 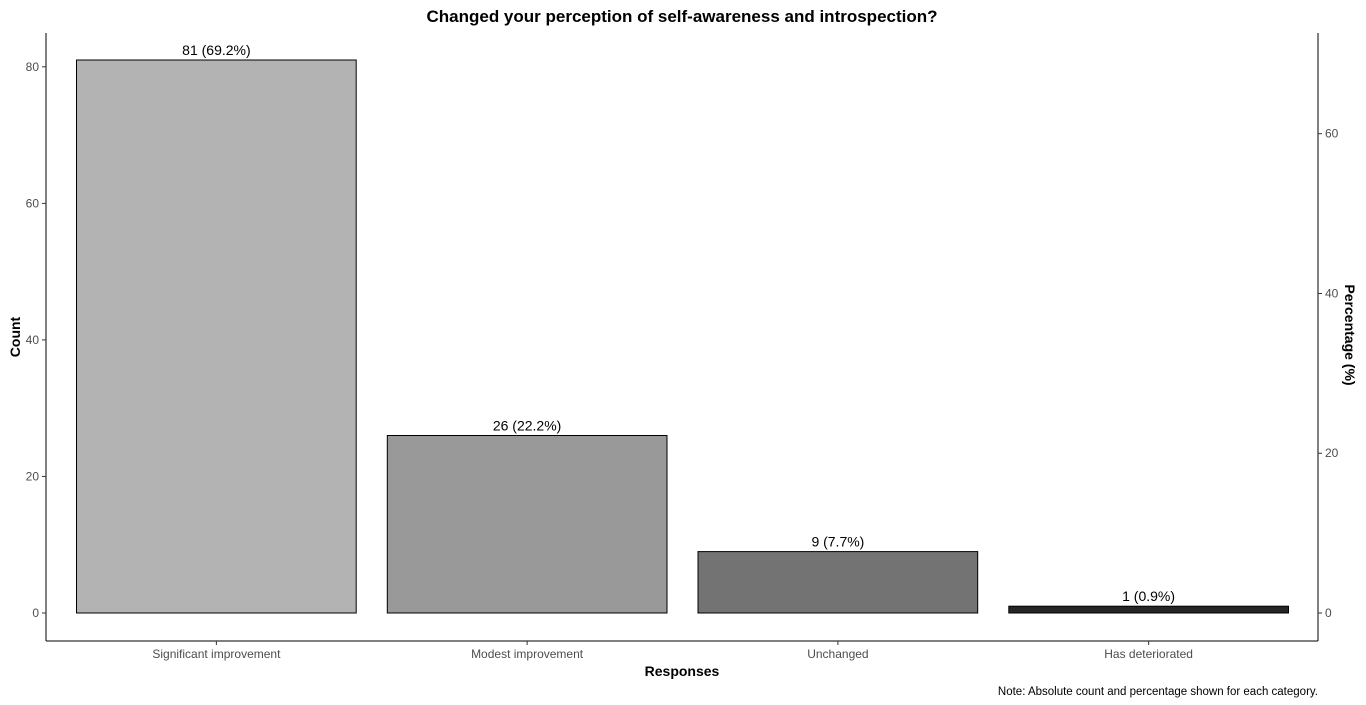 I want to click on data-label-2: 9 (7.7%), so click(x=837, y=542).